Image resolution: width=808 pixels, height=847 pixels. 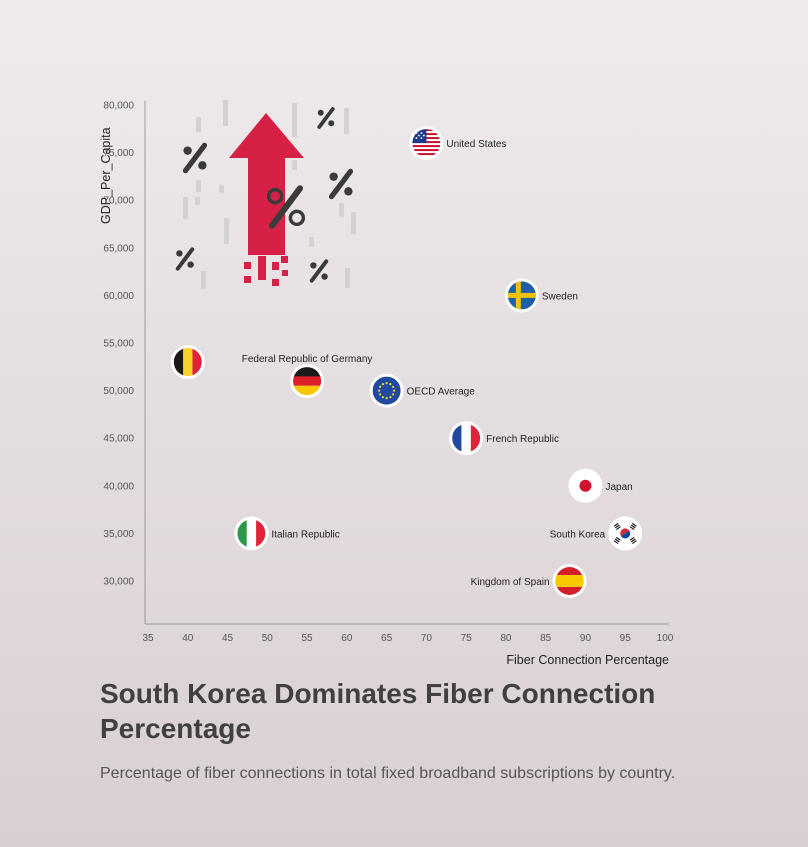 What do you see at coordinates (521, 295) in the screenshot?
I see `sweden-flag-icon` at bounding box center [521, 295].